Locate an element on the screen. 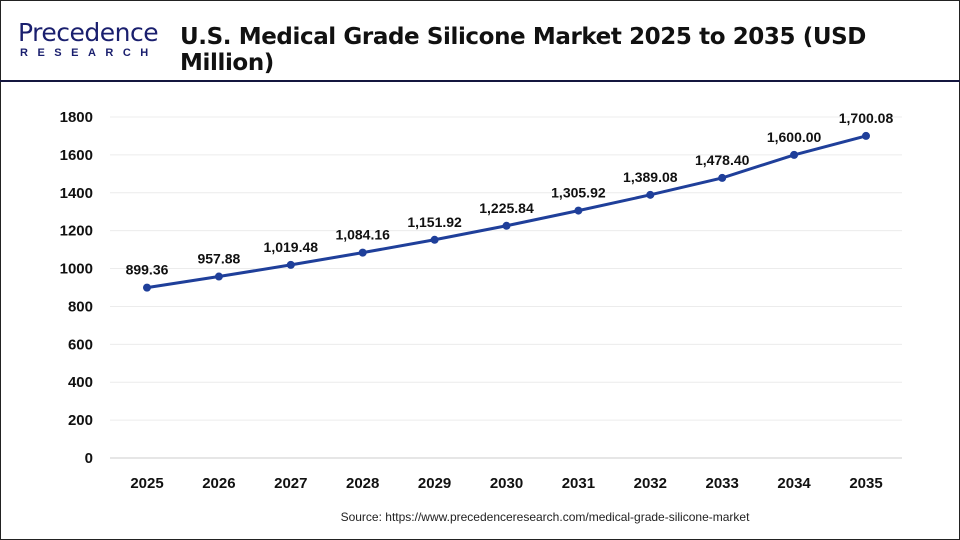 This screenshot has width=960, height=540. data-label: 1,019.48 is located at coordinates (291, 247).